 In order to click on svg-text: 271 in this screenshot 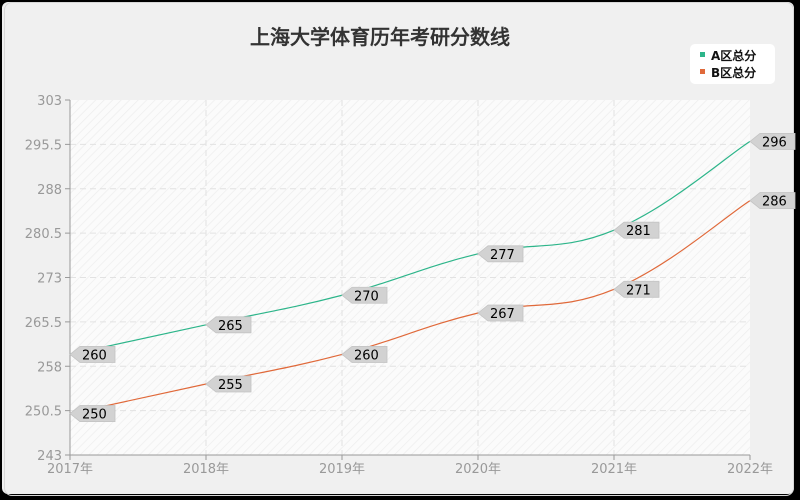, I will do `click(638, 290)`.